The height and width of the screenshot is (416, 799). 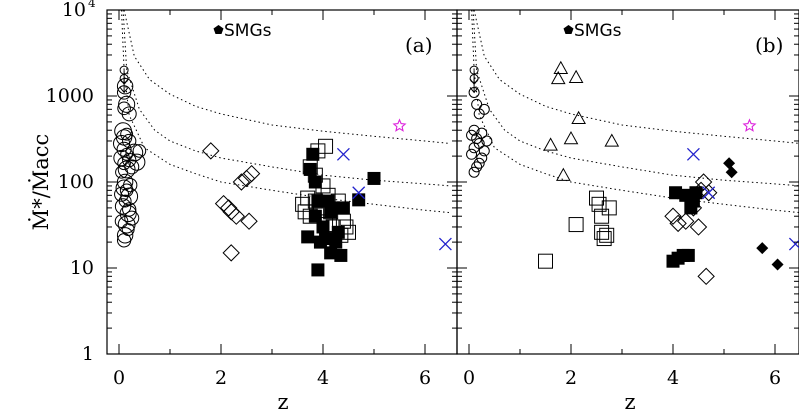 I want to click on panel-a-legend: SMGs, so click(x=242, y=31).